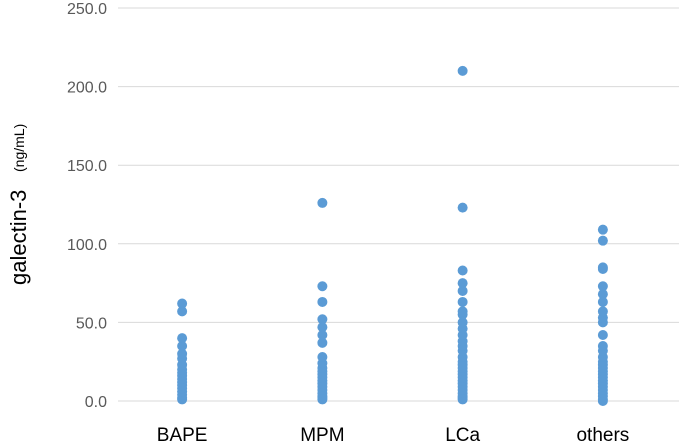 The height and width of the screenshot is (445, 685). I want to click on y-tick-label: 0.0, so click(96, 402).